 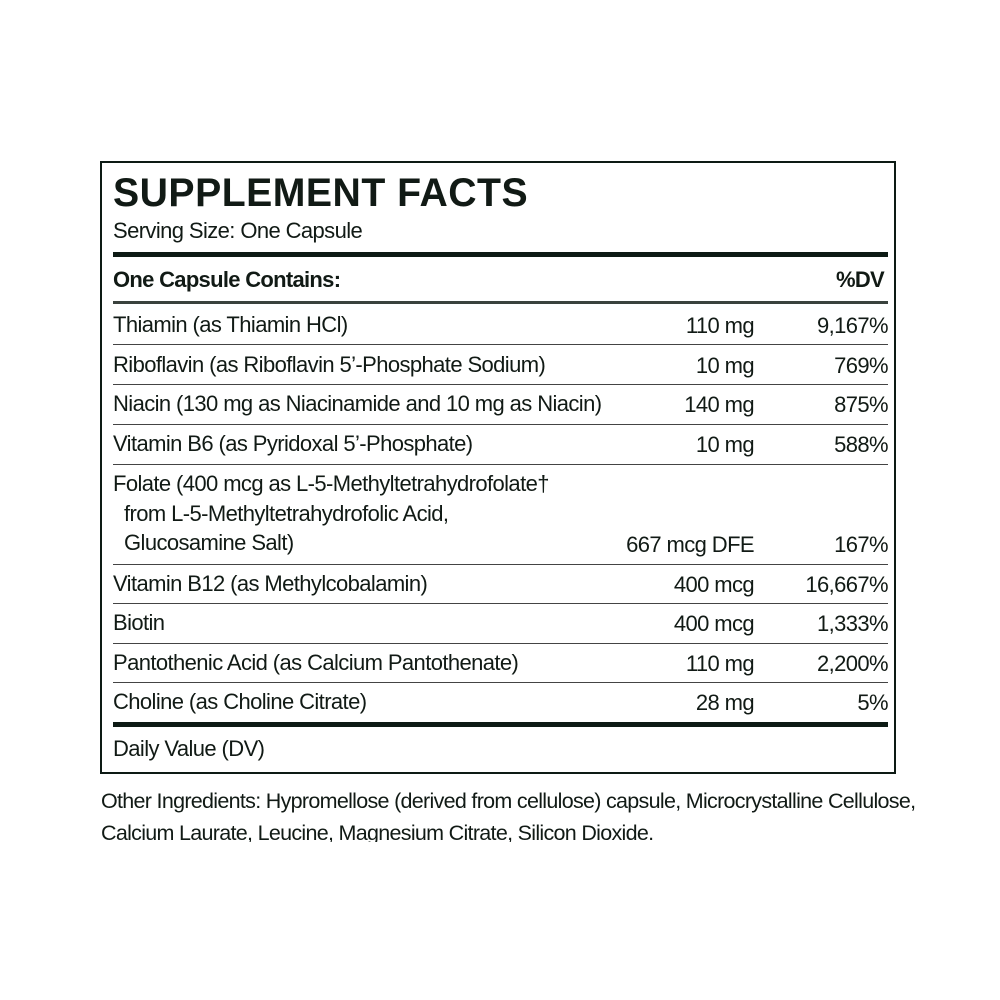 What do you see at coordinates (872, 702) in the screenshot?
I see `nutrient-dv: 5%` at bounding box center [872, 702].